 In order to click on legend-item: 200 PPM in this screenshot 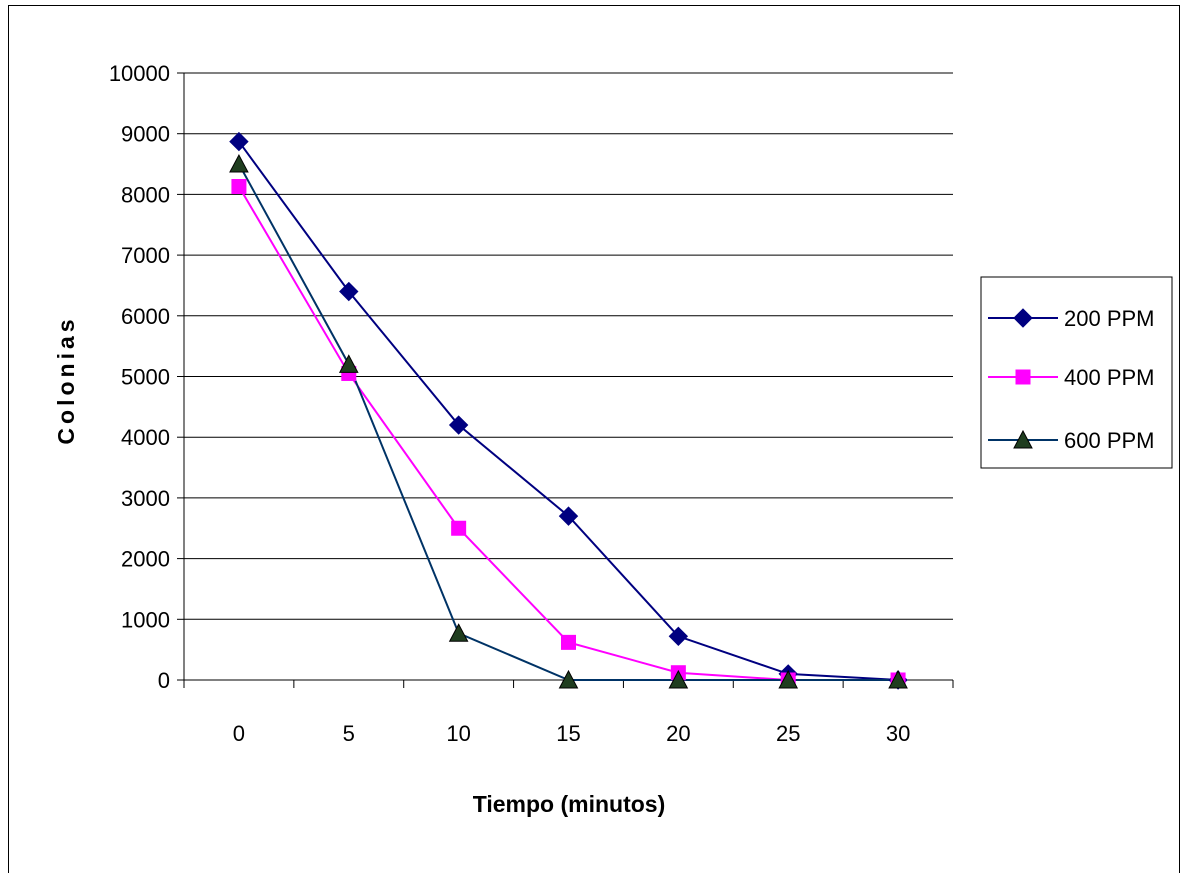, I will do `click(1071, 318)`.